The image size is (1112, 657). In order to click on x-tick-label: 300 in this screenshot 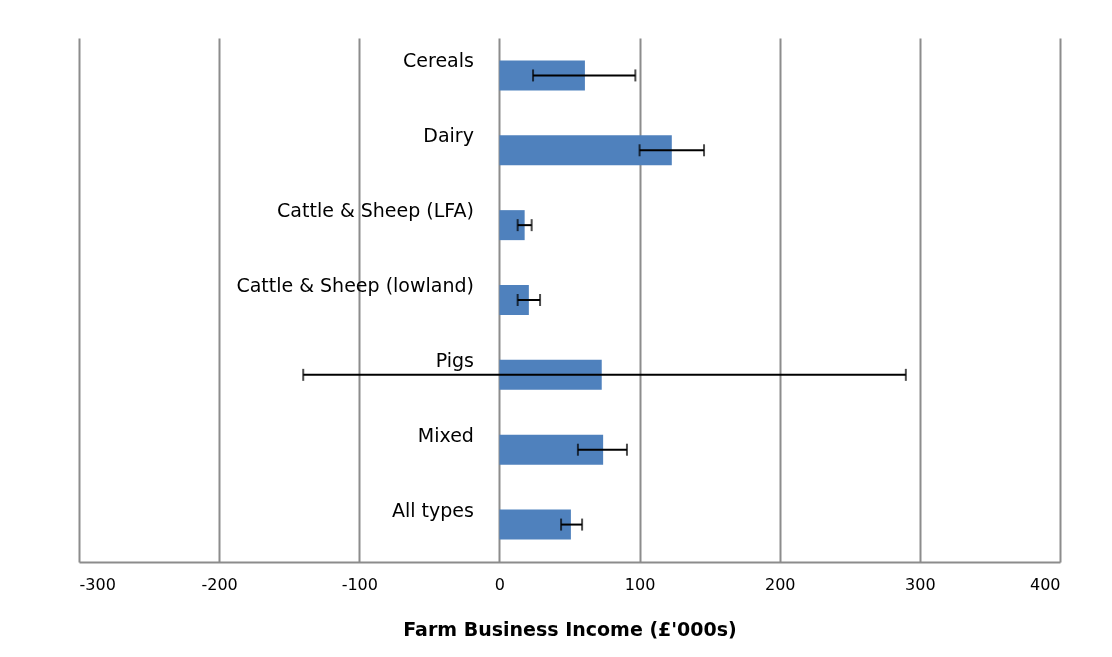, I will do `click(920, 584)`.